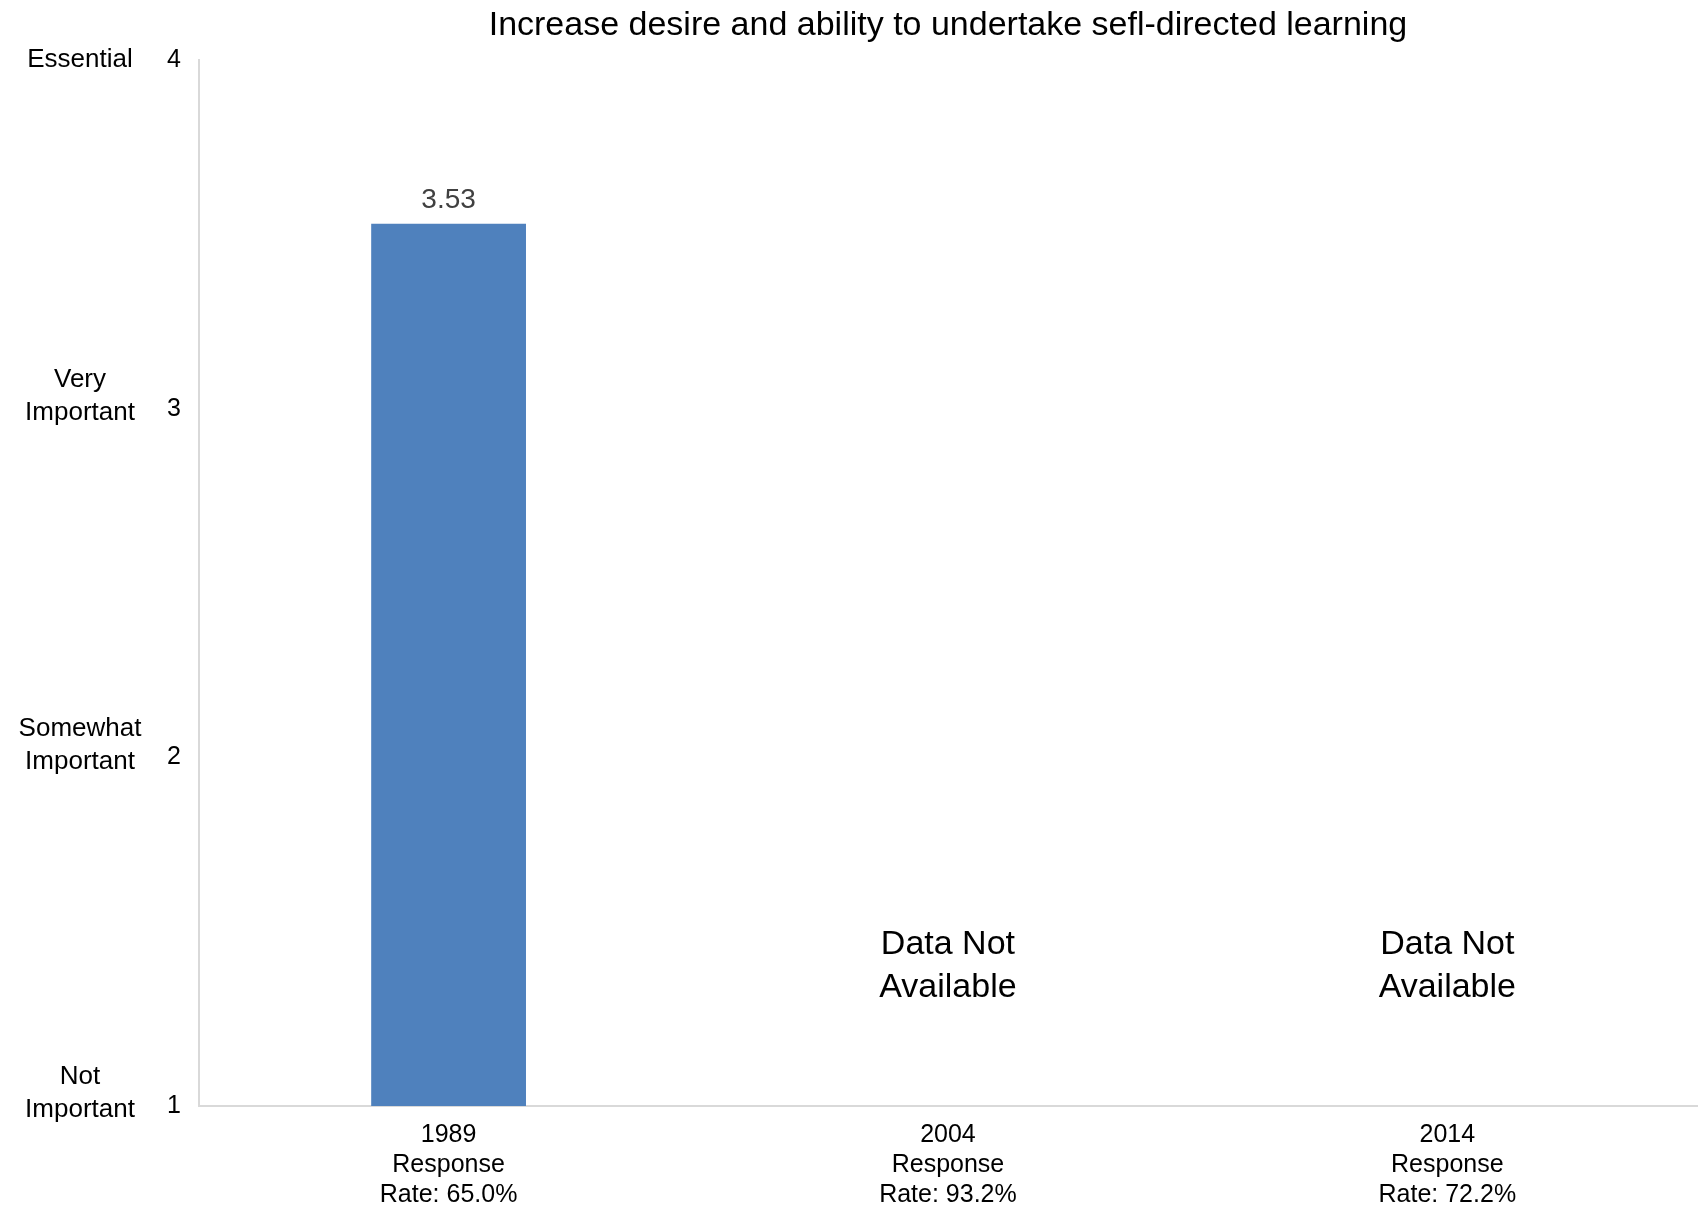 The width and height of the screenshot is (1699, 1228). Describe the element at coordinates (948, 23) in the screenshot. I see `chart-title: Increase desire and ability to undertake sefl-directed learning` at that location.